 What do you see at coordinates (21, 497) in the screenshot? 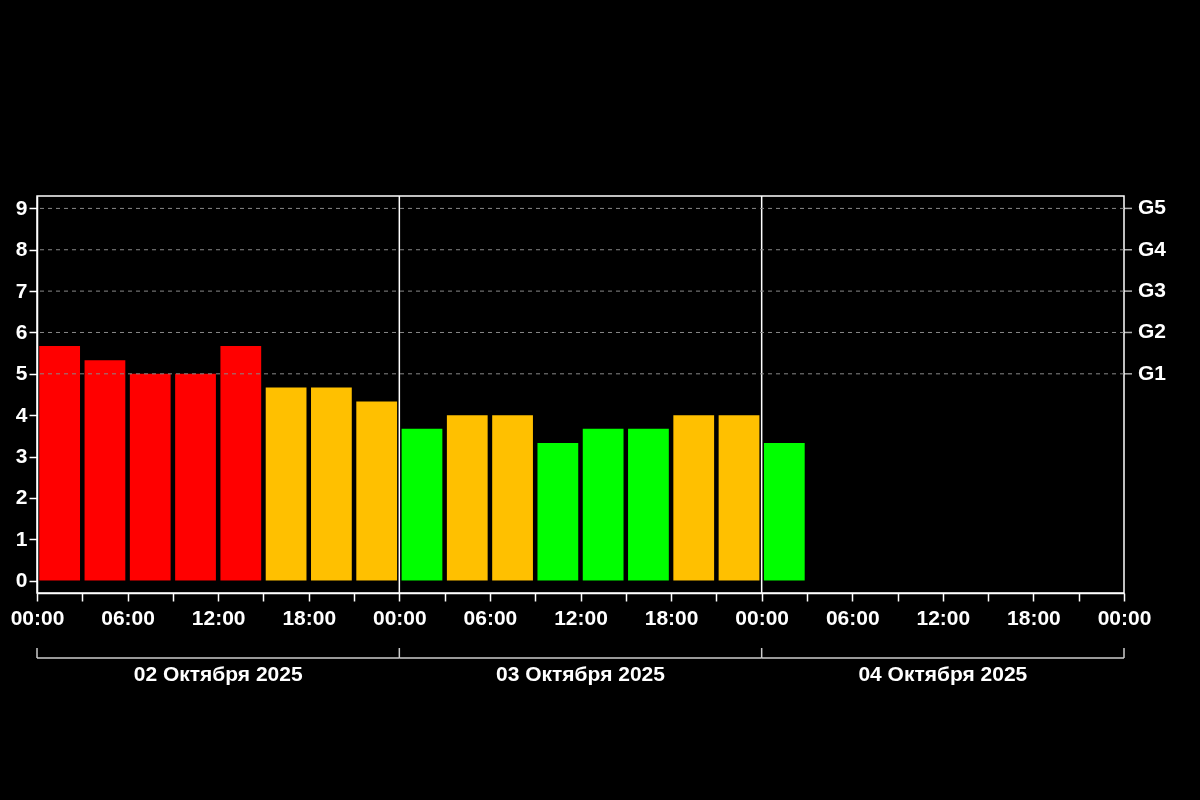
I see `y-tick-label: 2` at bounding box center [21, 497].